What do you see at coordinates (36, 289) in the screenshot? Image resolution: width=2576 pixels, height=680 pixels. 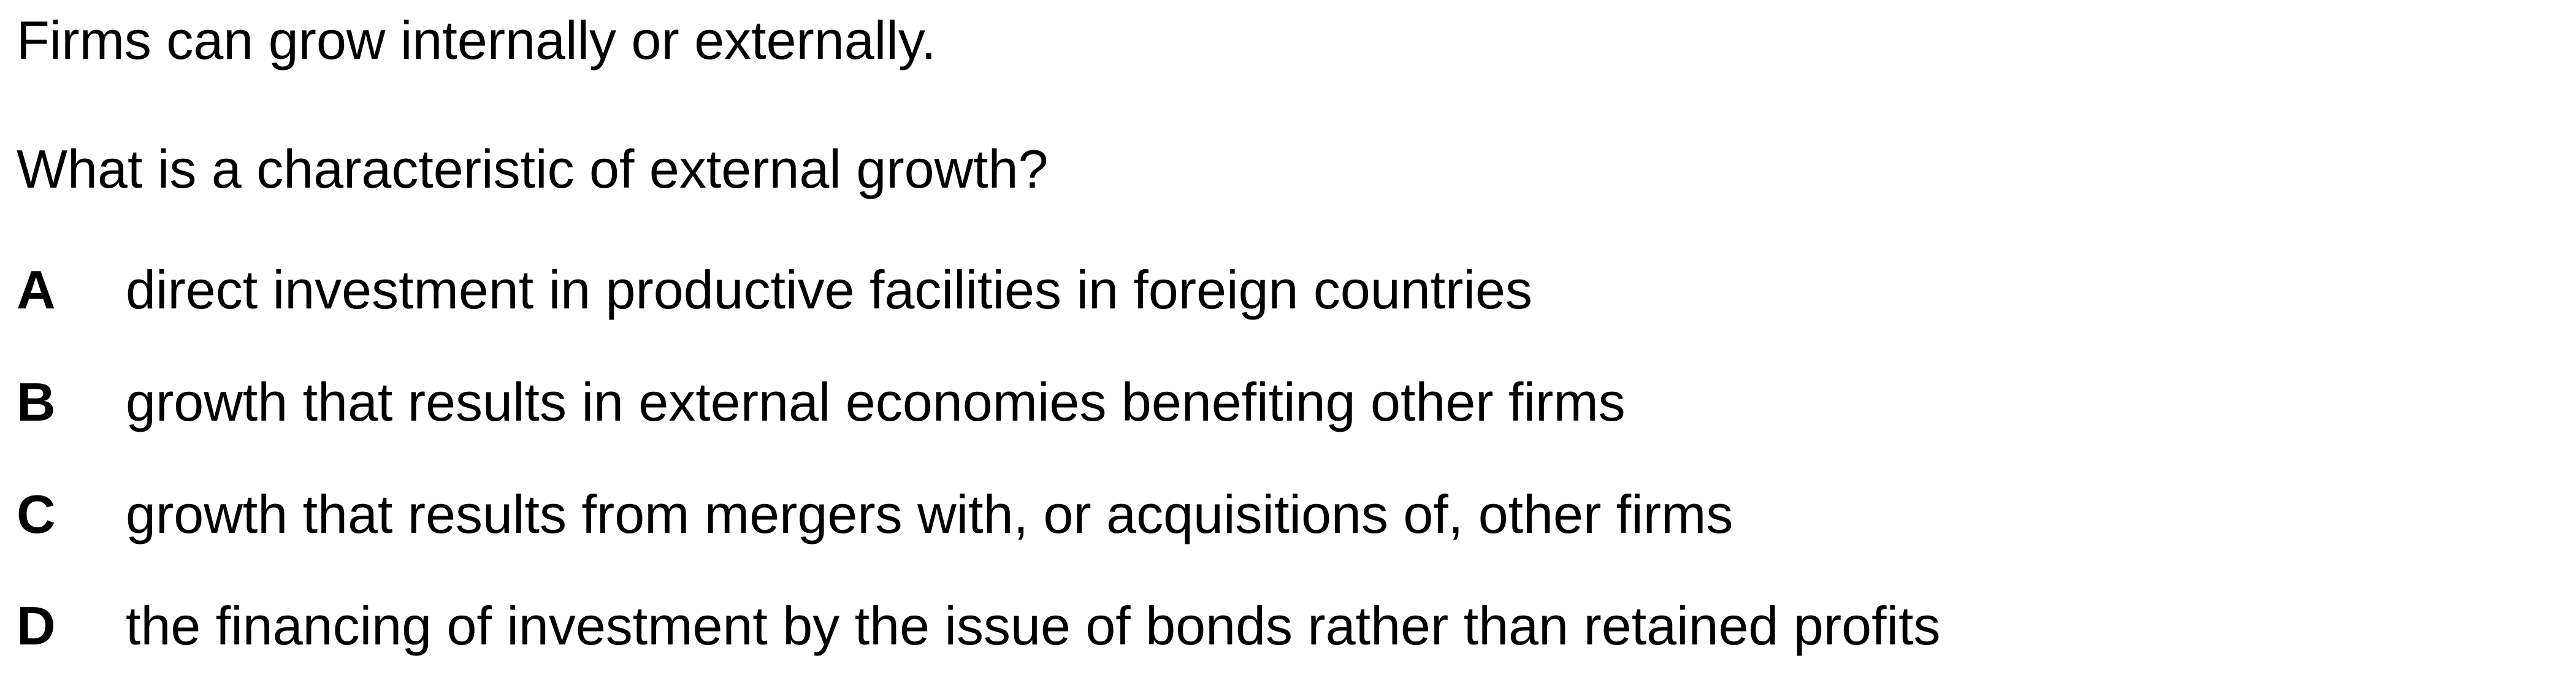 I see `option-letter: A` at bounding box center [36, 289].